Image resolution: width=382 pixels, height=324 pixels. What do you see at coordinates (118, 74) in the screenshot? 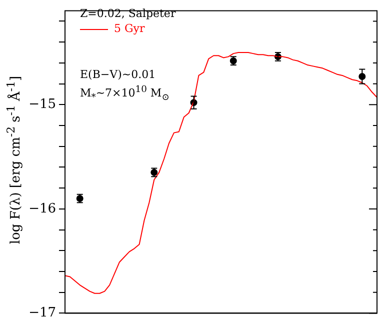
I see `annotation: E(B−V)~0.01` at bounding box center [118, 74].